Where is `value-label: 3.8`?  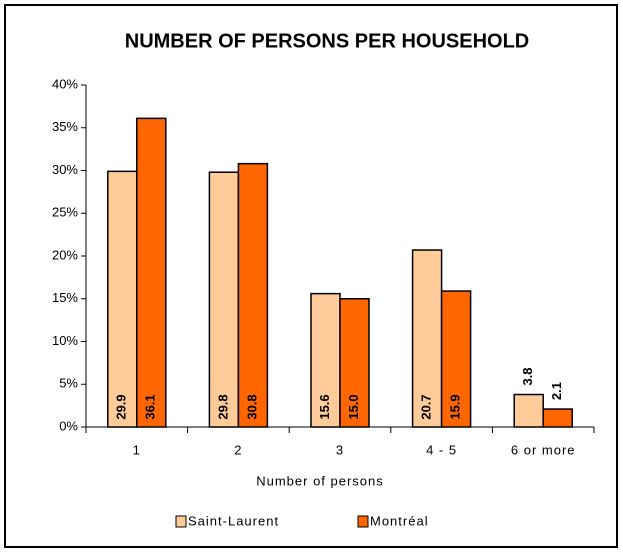
value-label: 3.8 is located at coordinates (527, 376).